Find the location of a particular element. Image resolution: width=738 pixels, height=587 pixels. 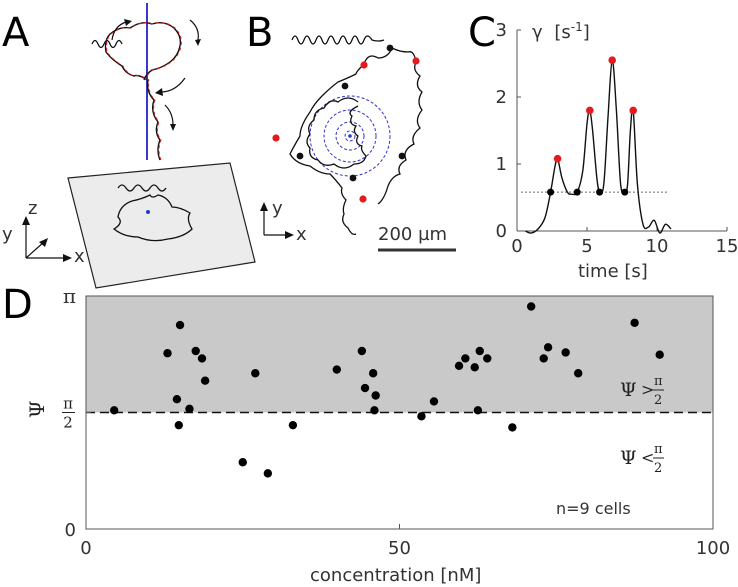

panel-d-x-tick-label: 0 is located at coordinates (85, 548).